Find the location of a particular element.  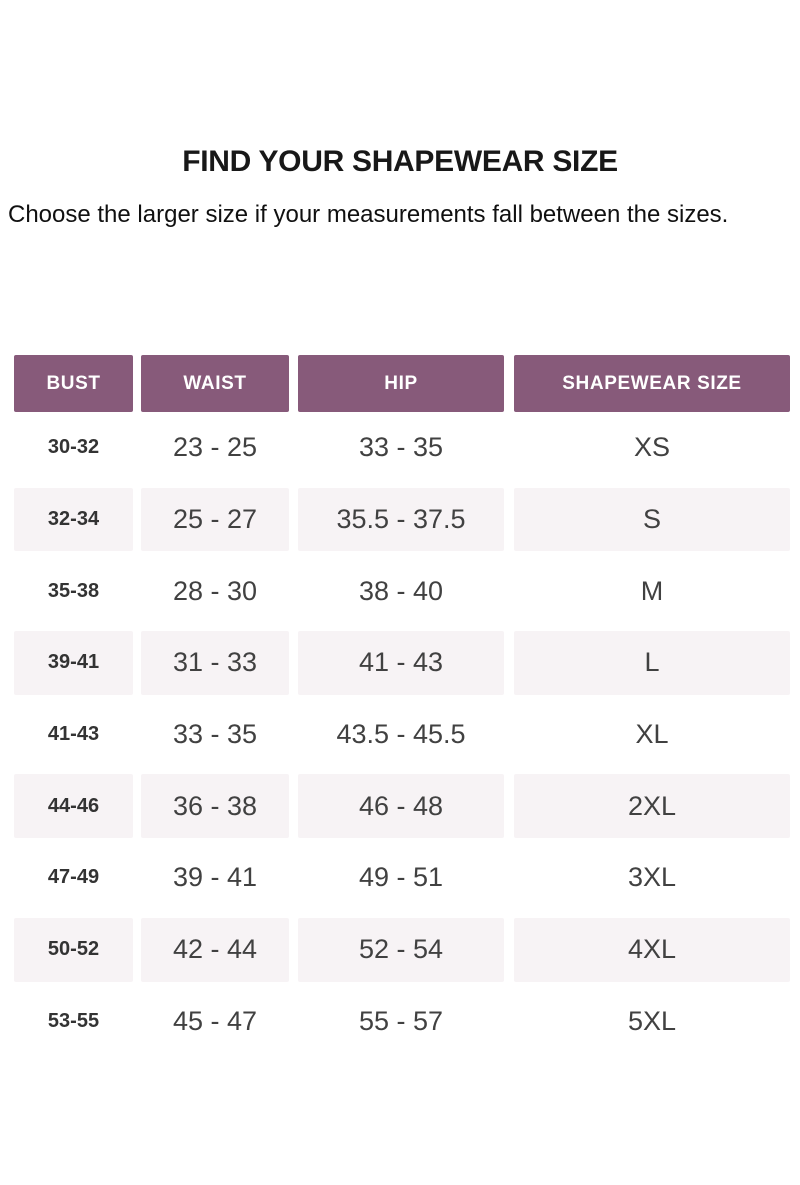

hip-cell: 38 - 40 is located at coordinates (401, 590).